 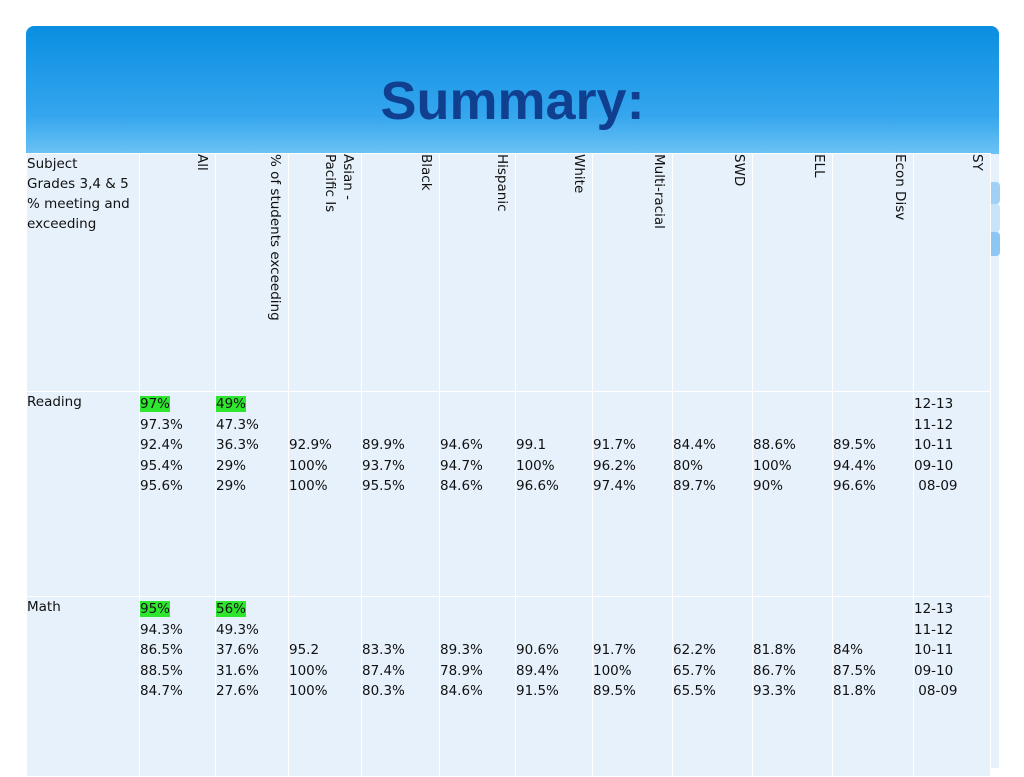 I want to click on cell-value: 65.5%, so click(x=694, y=691).